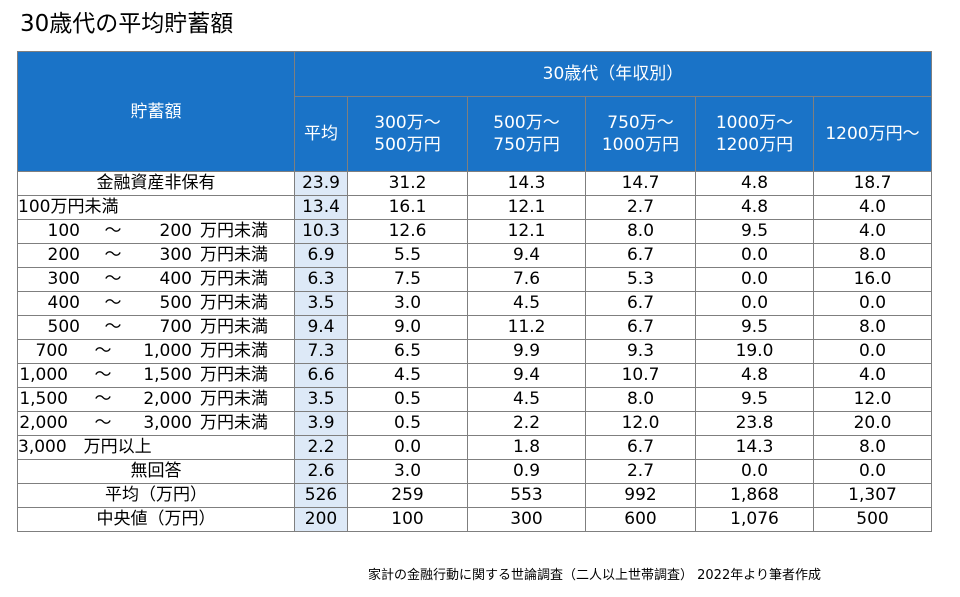  What do you see at coordinates (167, 351) in the screenshot?
I see `range-upper: 1,000` at bounding box center [167, 351].